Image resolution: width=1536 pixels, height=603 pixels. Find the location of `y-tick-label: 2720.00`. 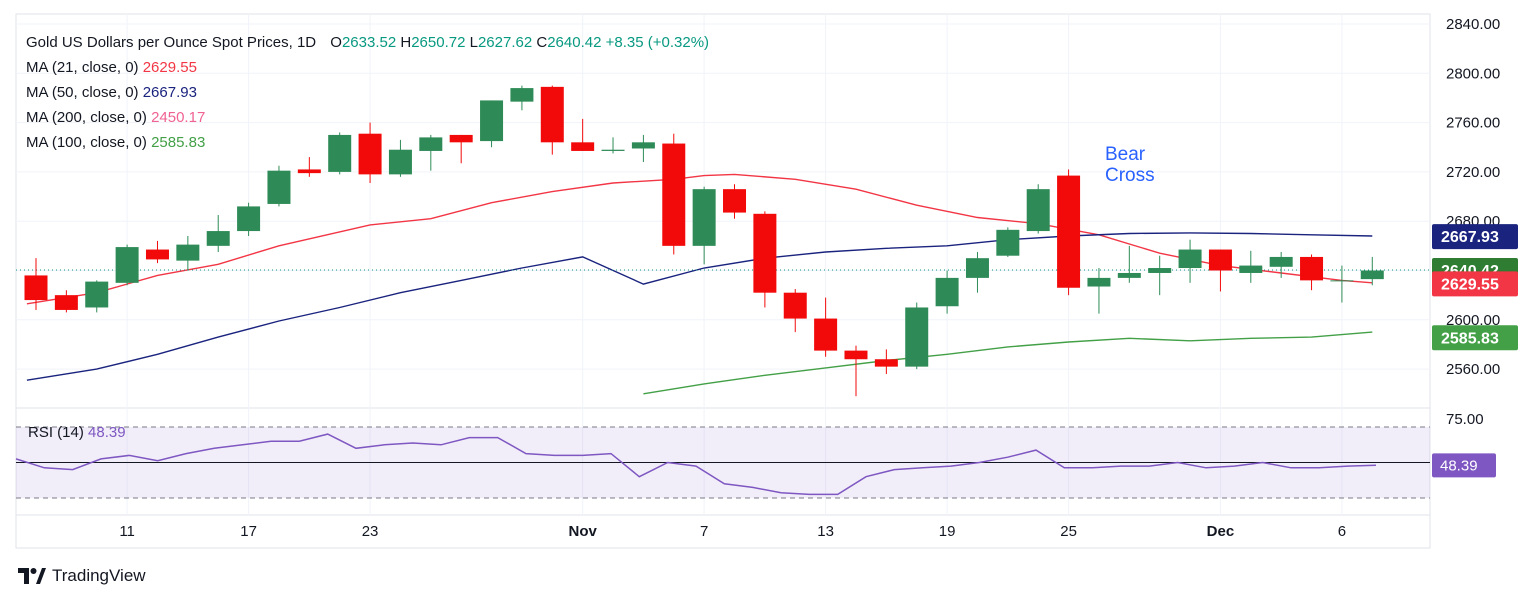

y-tick-label: 2720.00 is located at coordinates (1473, 172).